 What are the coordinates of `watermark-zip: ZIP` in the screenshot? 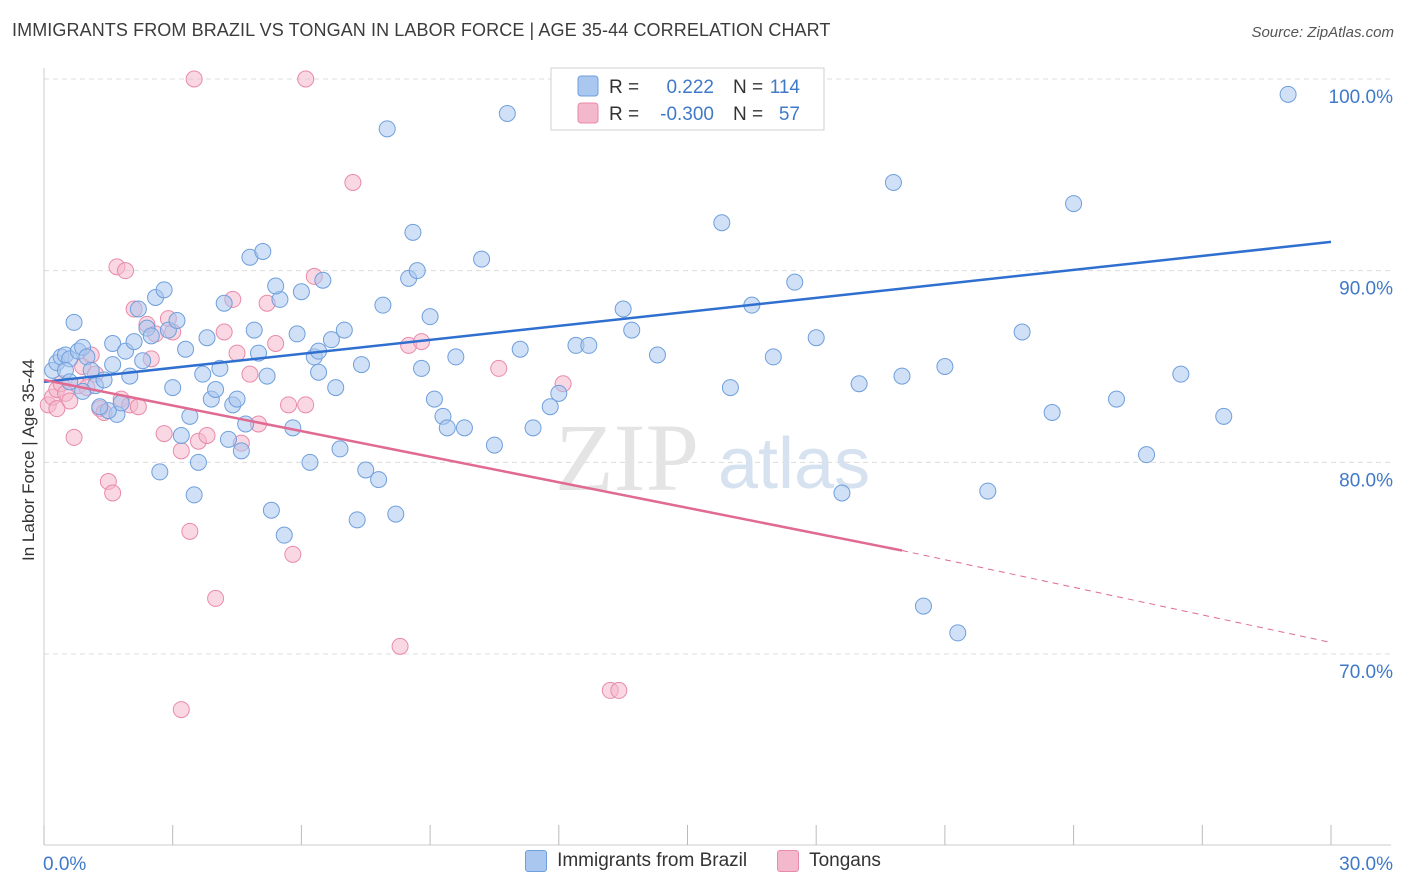 It's located at (627, 457).